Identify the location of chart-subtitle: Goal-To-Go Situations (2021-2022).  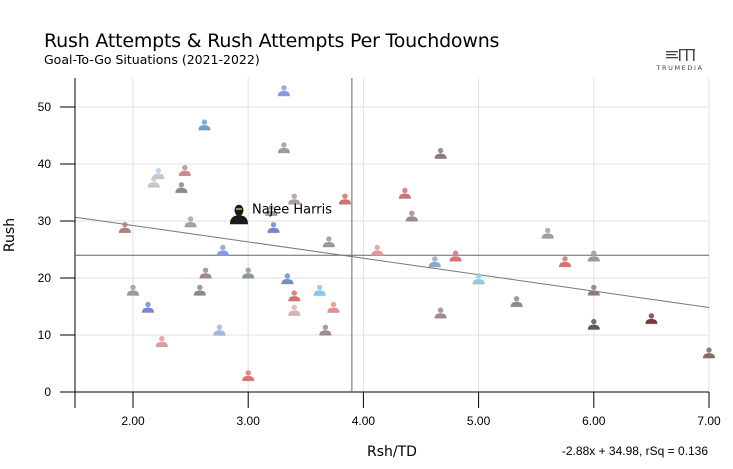
(152, 59).